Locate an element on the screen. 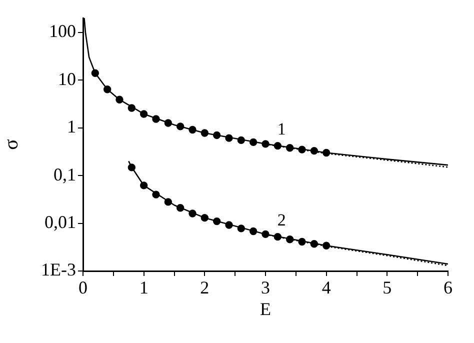 The height and width of the screenshot is (343, 474). series-label: 1 is located at coordinates (281, 128).